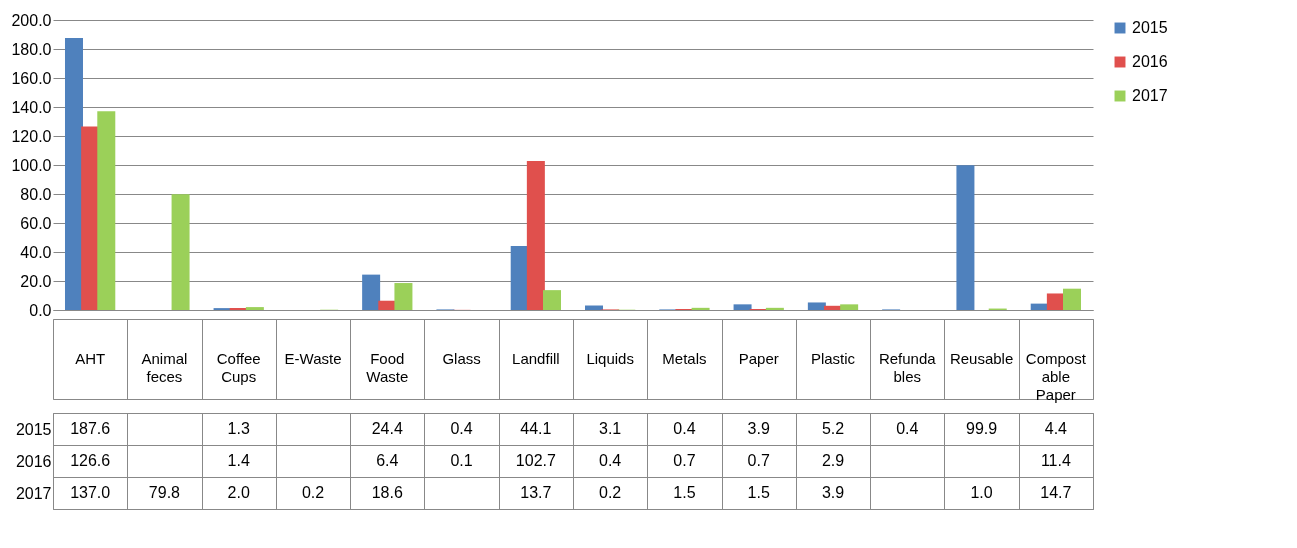 Image resolution: width=1297 pixels, height=548 pixels. I want to click on y-tick-label: 80.0, so click(36, 194).